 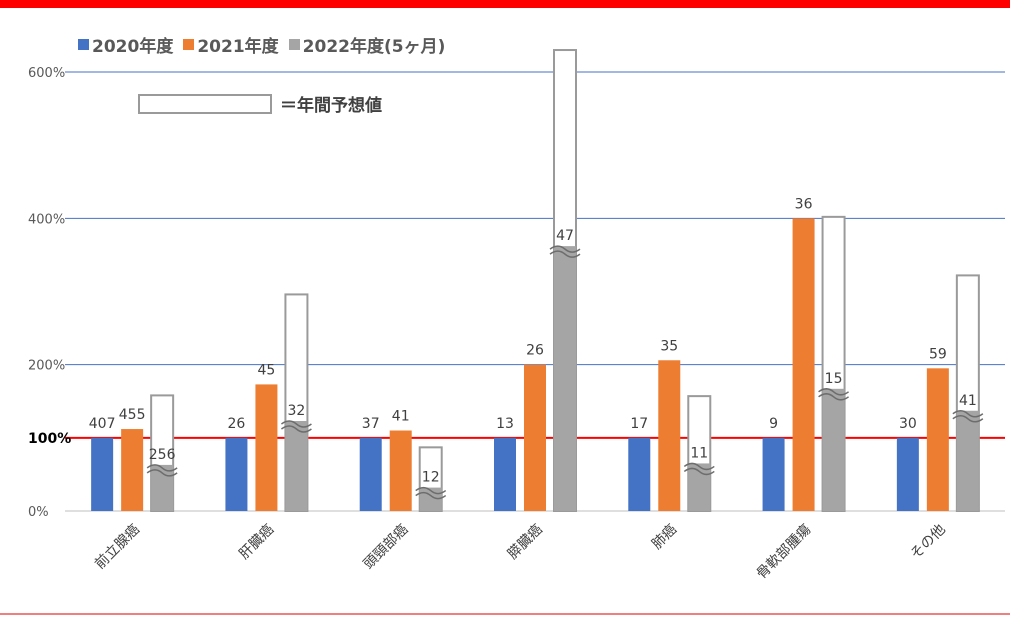 I want to click on legend: 2020年度 2021年度 2022年度(5ヶ月), so click(x=261, y=44).